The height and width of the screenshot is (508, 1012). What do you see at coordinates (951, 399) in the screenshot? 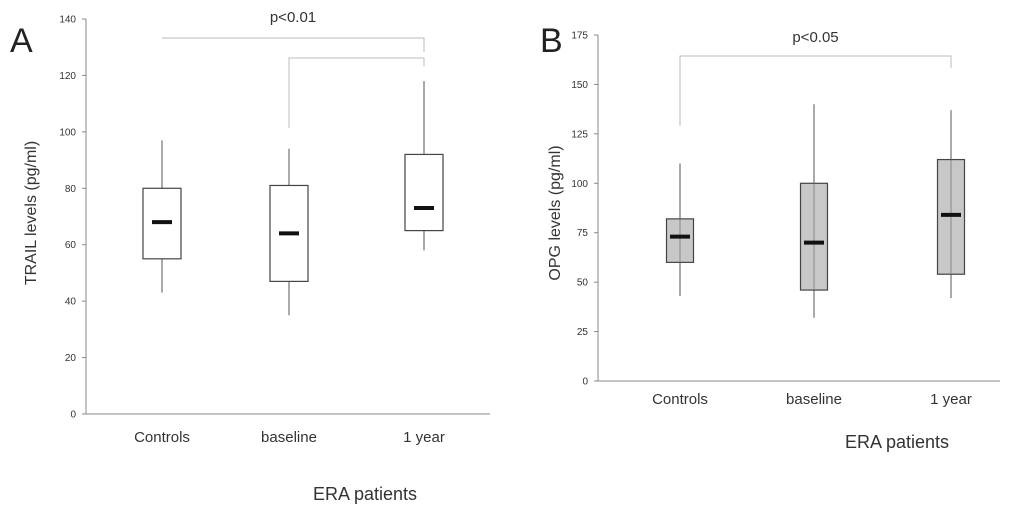
I see `panel-b-category-label: 1 year` at bounding box center [951, 399].